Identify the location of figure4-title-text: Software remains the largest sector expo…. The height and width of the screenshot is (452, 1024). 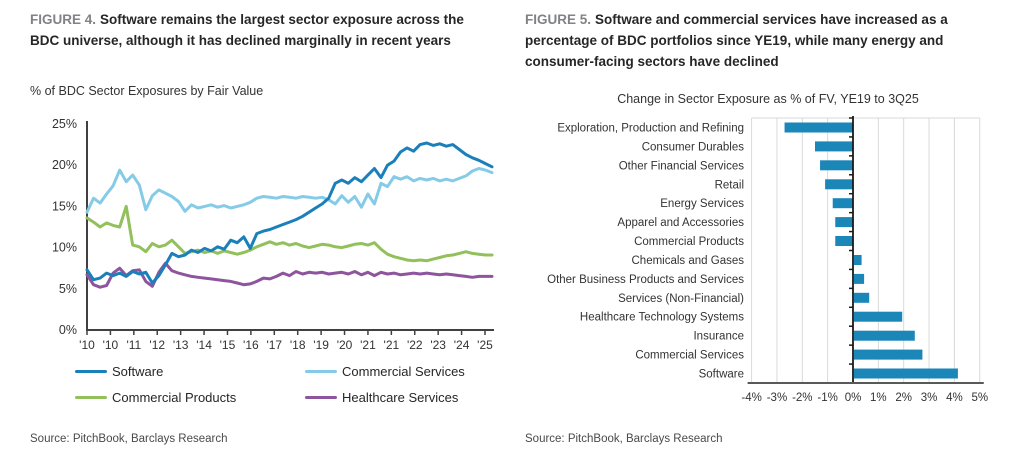
(247, 30).